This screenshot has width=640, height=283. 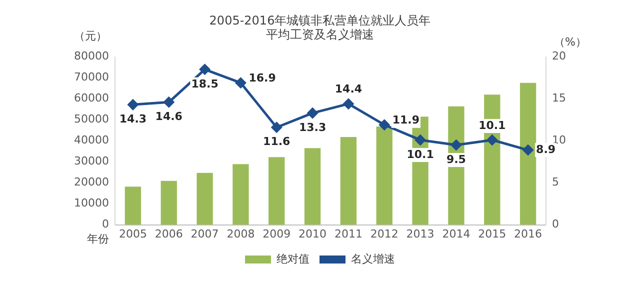 I want to click on x-tick-label: 2010, so click(x=312, y=233).